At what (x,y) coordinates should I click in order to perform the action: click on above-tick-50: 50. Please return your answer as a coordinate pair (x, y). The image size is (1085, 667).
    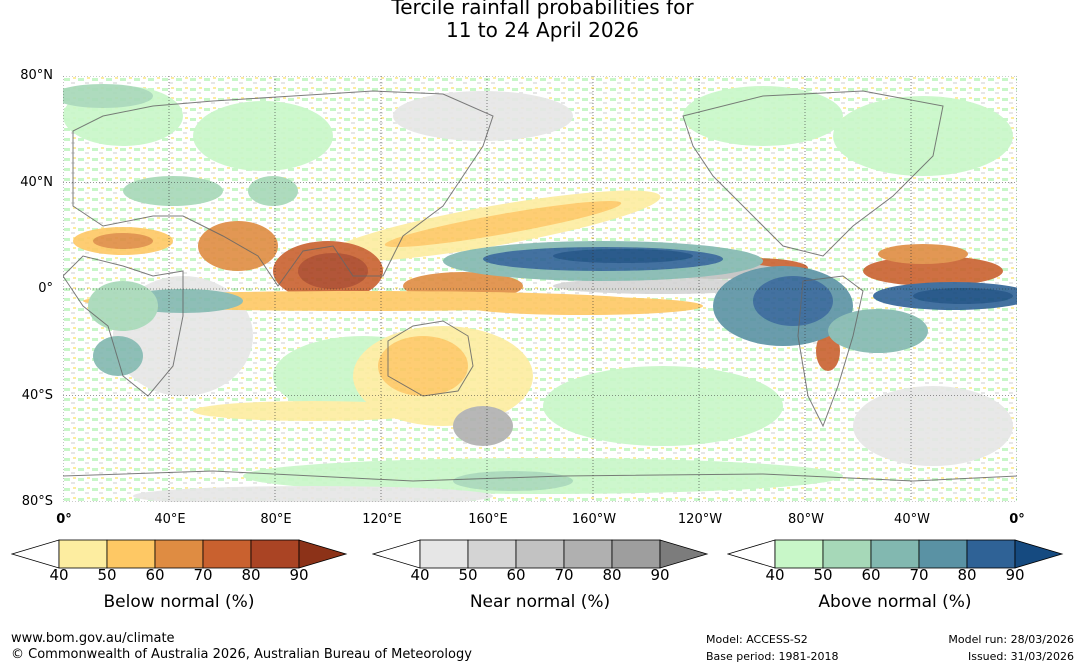
    Looking at the image, I should click on (823, 575).